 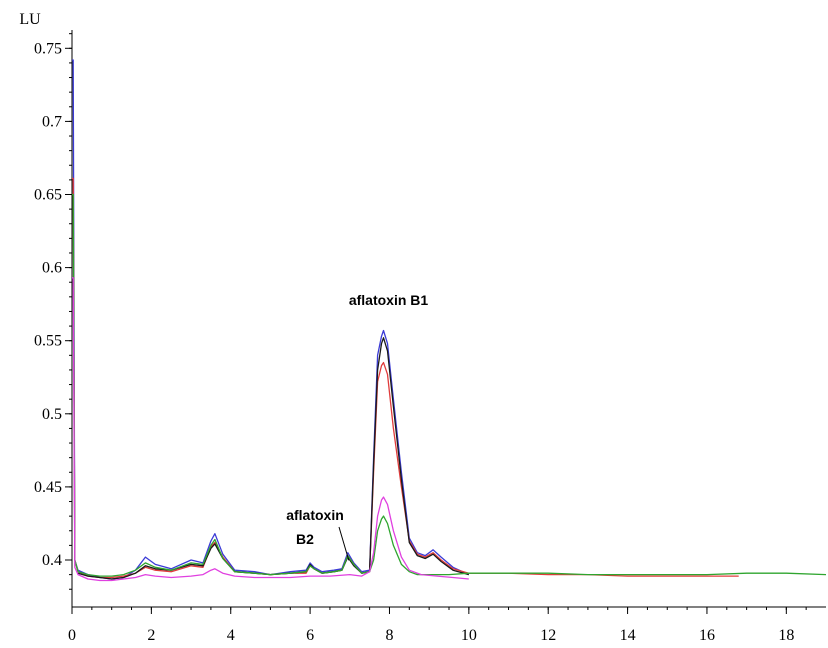 What do you see at coordinates (72, 635) in the screenshot?
I see `x-tick-label: 0` at bounding box center [72, 635].